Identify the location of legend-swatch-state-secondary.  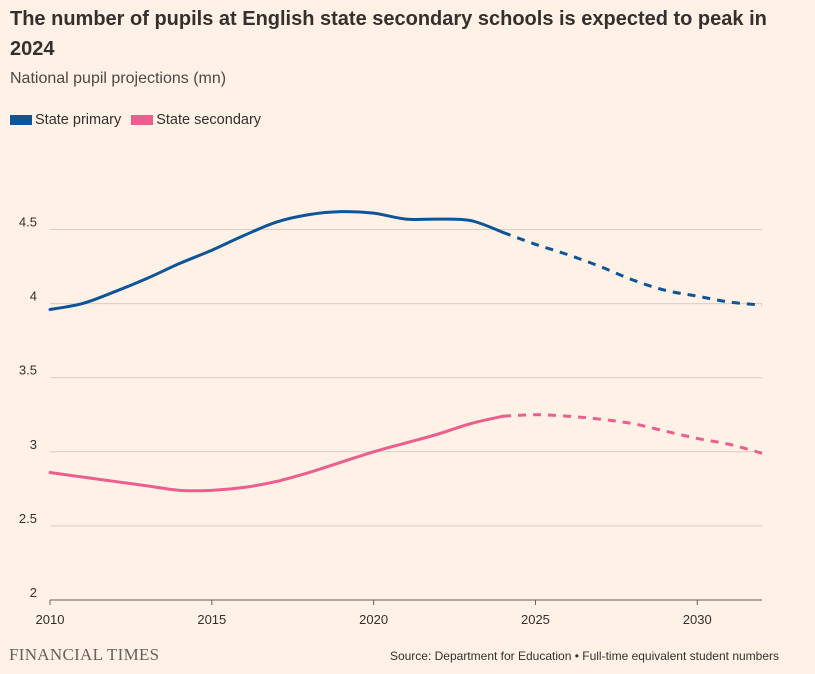
(142, 120).